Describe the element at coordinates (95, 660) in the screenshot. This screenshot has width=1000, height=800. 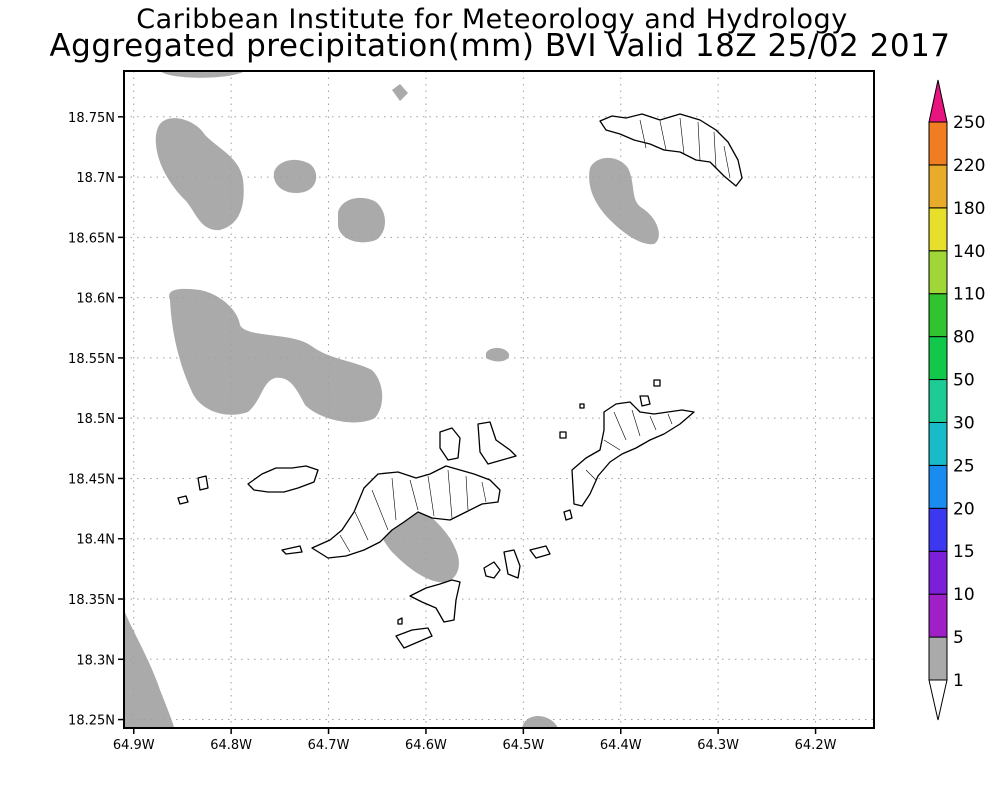
I see `y-tick-label: 18.3N` at that location.